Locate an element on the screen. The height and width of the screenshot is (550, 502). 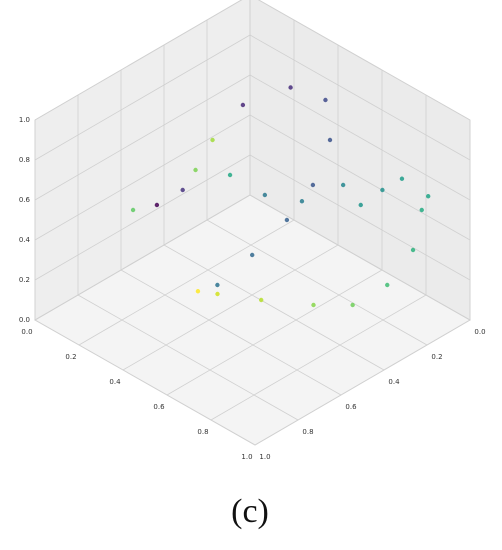
z-tick-label: 0.4 is located at coordinates (25, 240).